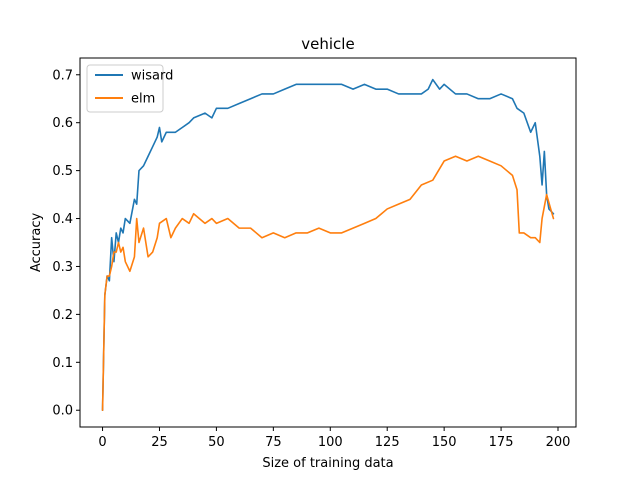 Image resolution: width=640 pixels, height=480 pixels. What do you see at coordinates (558, 442) in the screenshot?
I see `x-tick-label: 200` at bounding box center [558, 442].